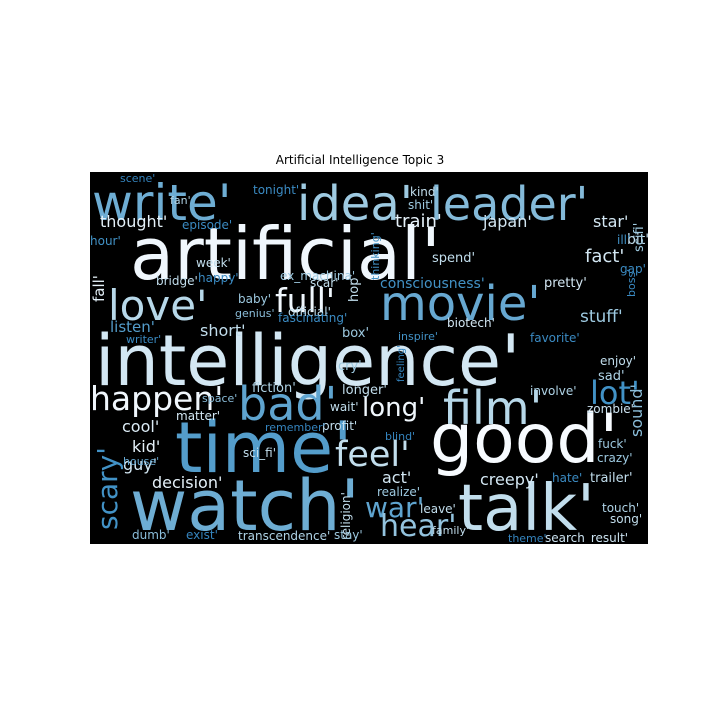 The height and width of the screenshot is (720, 720). What do you see at coordinates (284, 536) in the screenshot?
I see `word-transcendence: transcendence'` at bounding box center [284, 536].